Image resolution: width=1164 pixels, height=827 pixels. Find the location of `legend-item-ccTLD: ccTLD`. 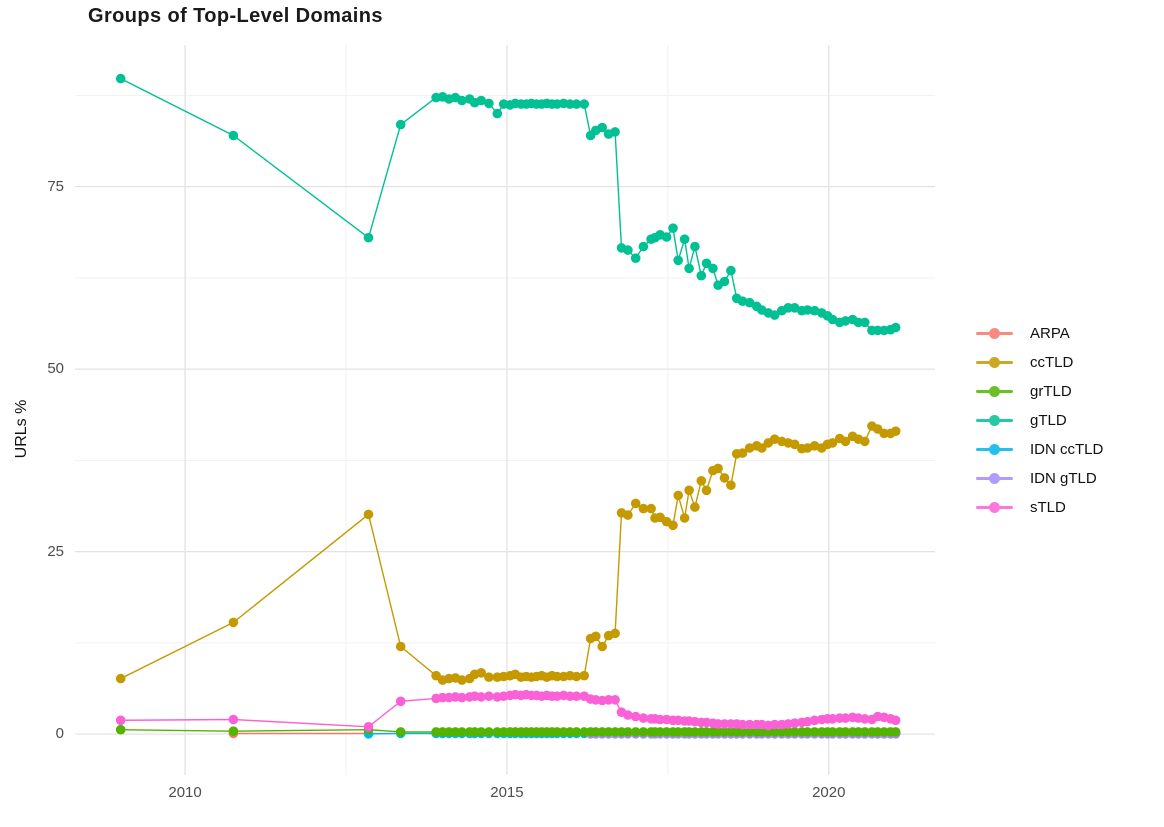

legend-item-ccTLD: ccTLD is located at coordinates (1039, 362).